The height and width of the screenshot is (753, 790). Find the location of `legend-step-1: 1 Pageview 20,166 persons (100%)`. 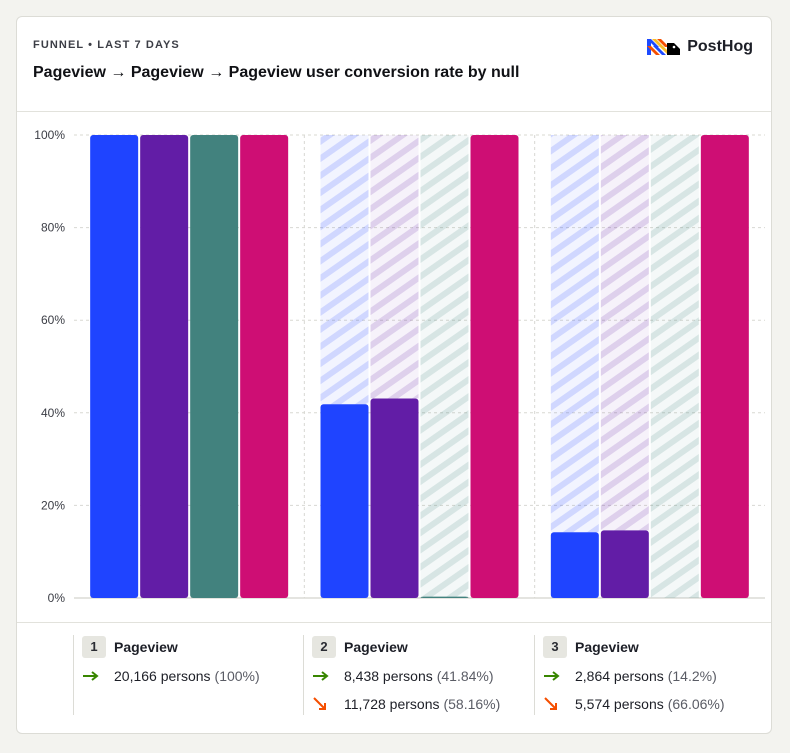

legend-step-1: 1 Pageview 20,166 persons (100%) is located at coordinates (188, 675).